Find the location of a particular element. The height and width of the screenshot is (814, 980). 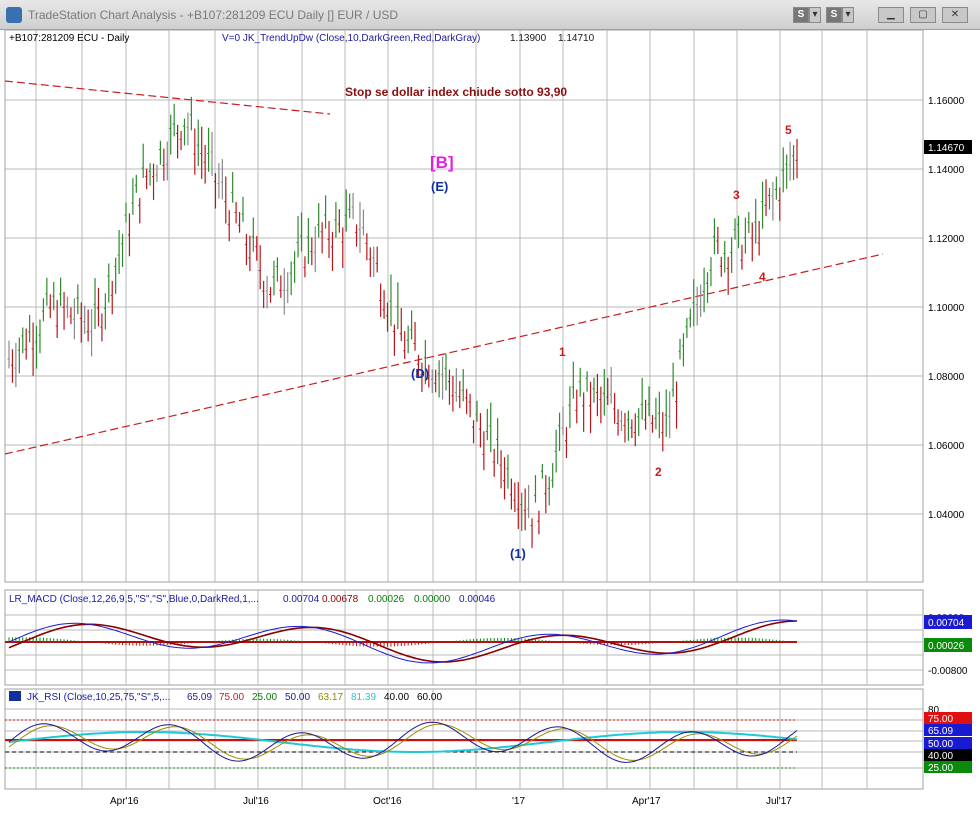

wave-label-e: (E) is located at coordinates (439, 186).